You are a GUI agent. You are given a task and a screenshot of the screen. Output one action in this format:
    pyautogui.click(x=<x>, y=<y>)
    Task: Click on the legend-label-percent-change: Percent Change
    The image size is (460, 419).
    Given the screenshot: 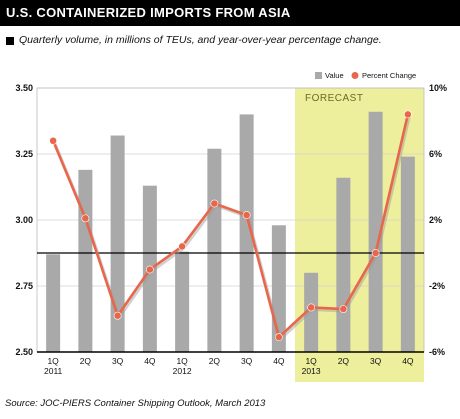 What is the action you would take?
    pyautogui.click(x=389, y=75)
    